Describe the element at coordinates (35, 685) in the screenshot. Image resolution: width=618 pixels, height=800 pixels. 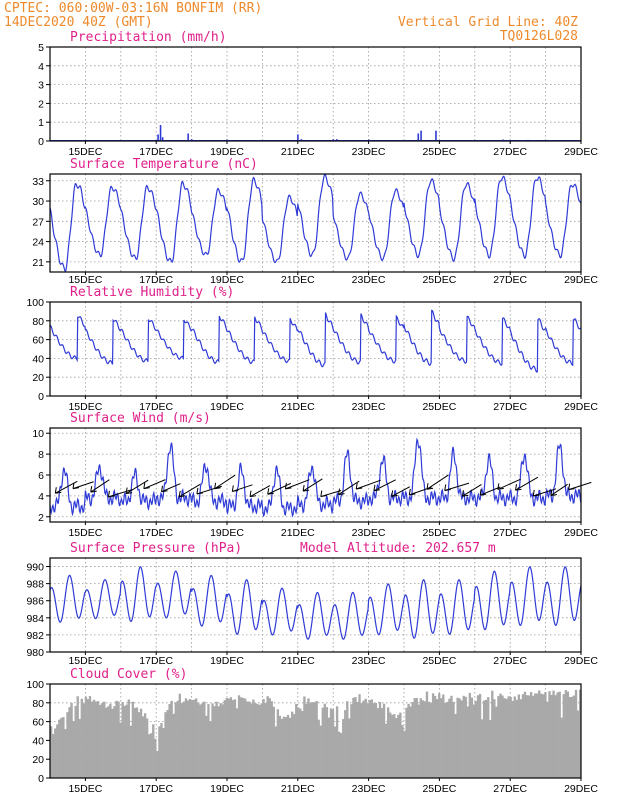
I see `y-tick-label: 100` at that location.